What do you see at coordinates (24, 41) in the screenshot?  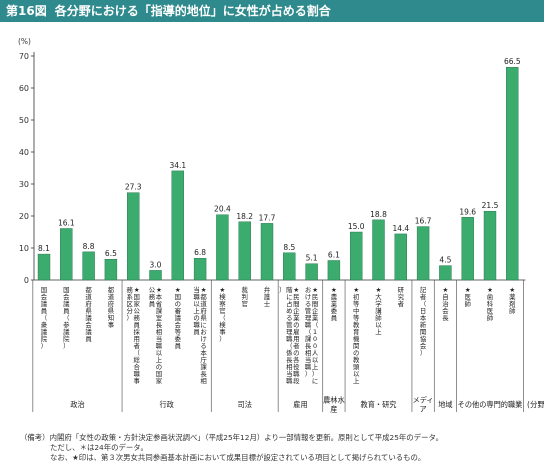 I see `y-axis-unit: (%)` at bounding box center [24, 41].